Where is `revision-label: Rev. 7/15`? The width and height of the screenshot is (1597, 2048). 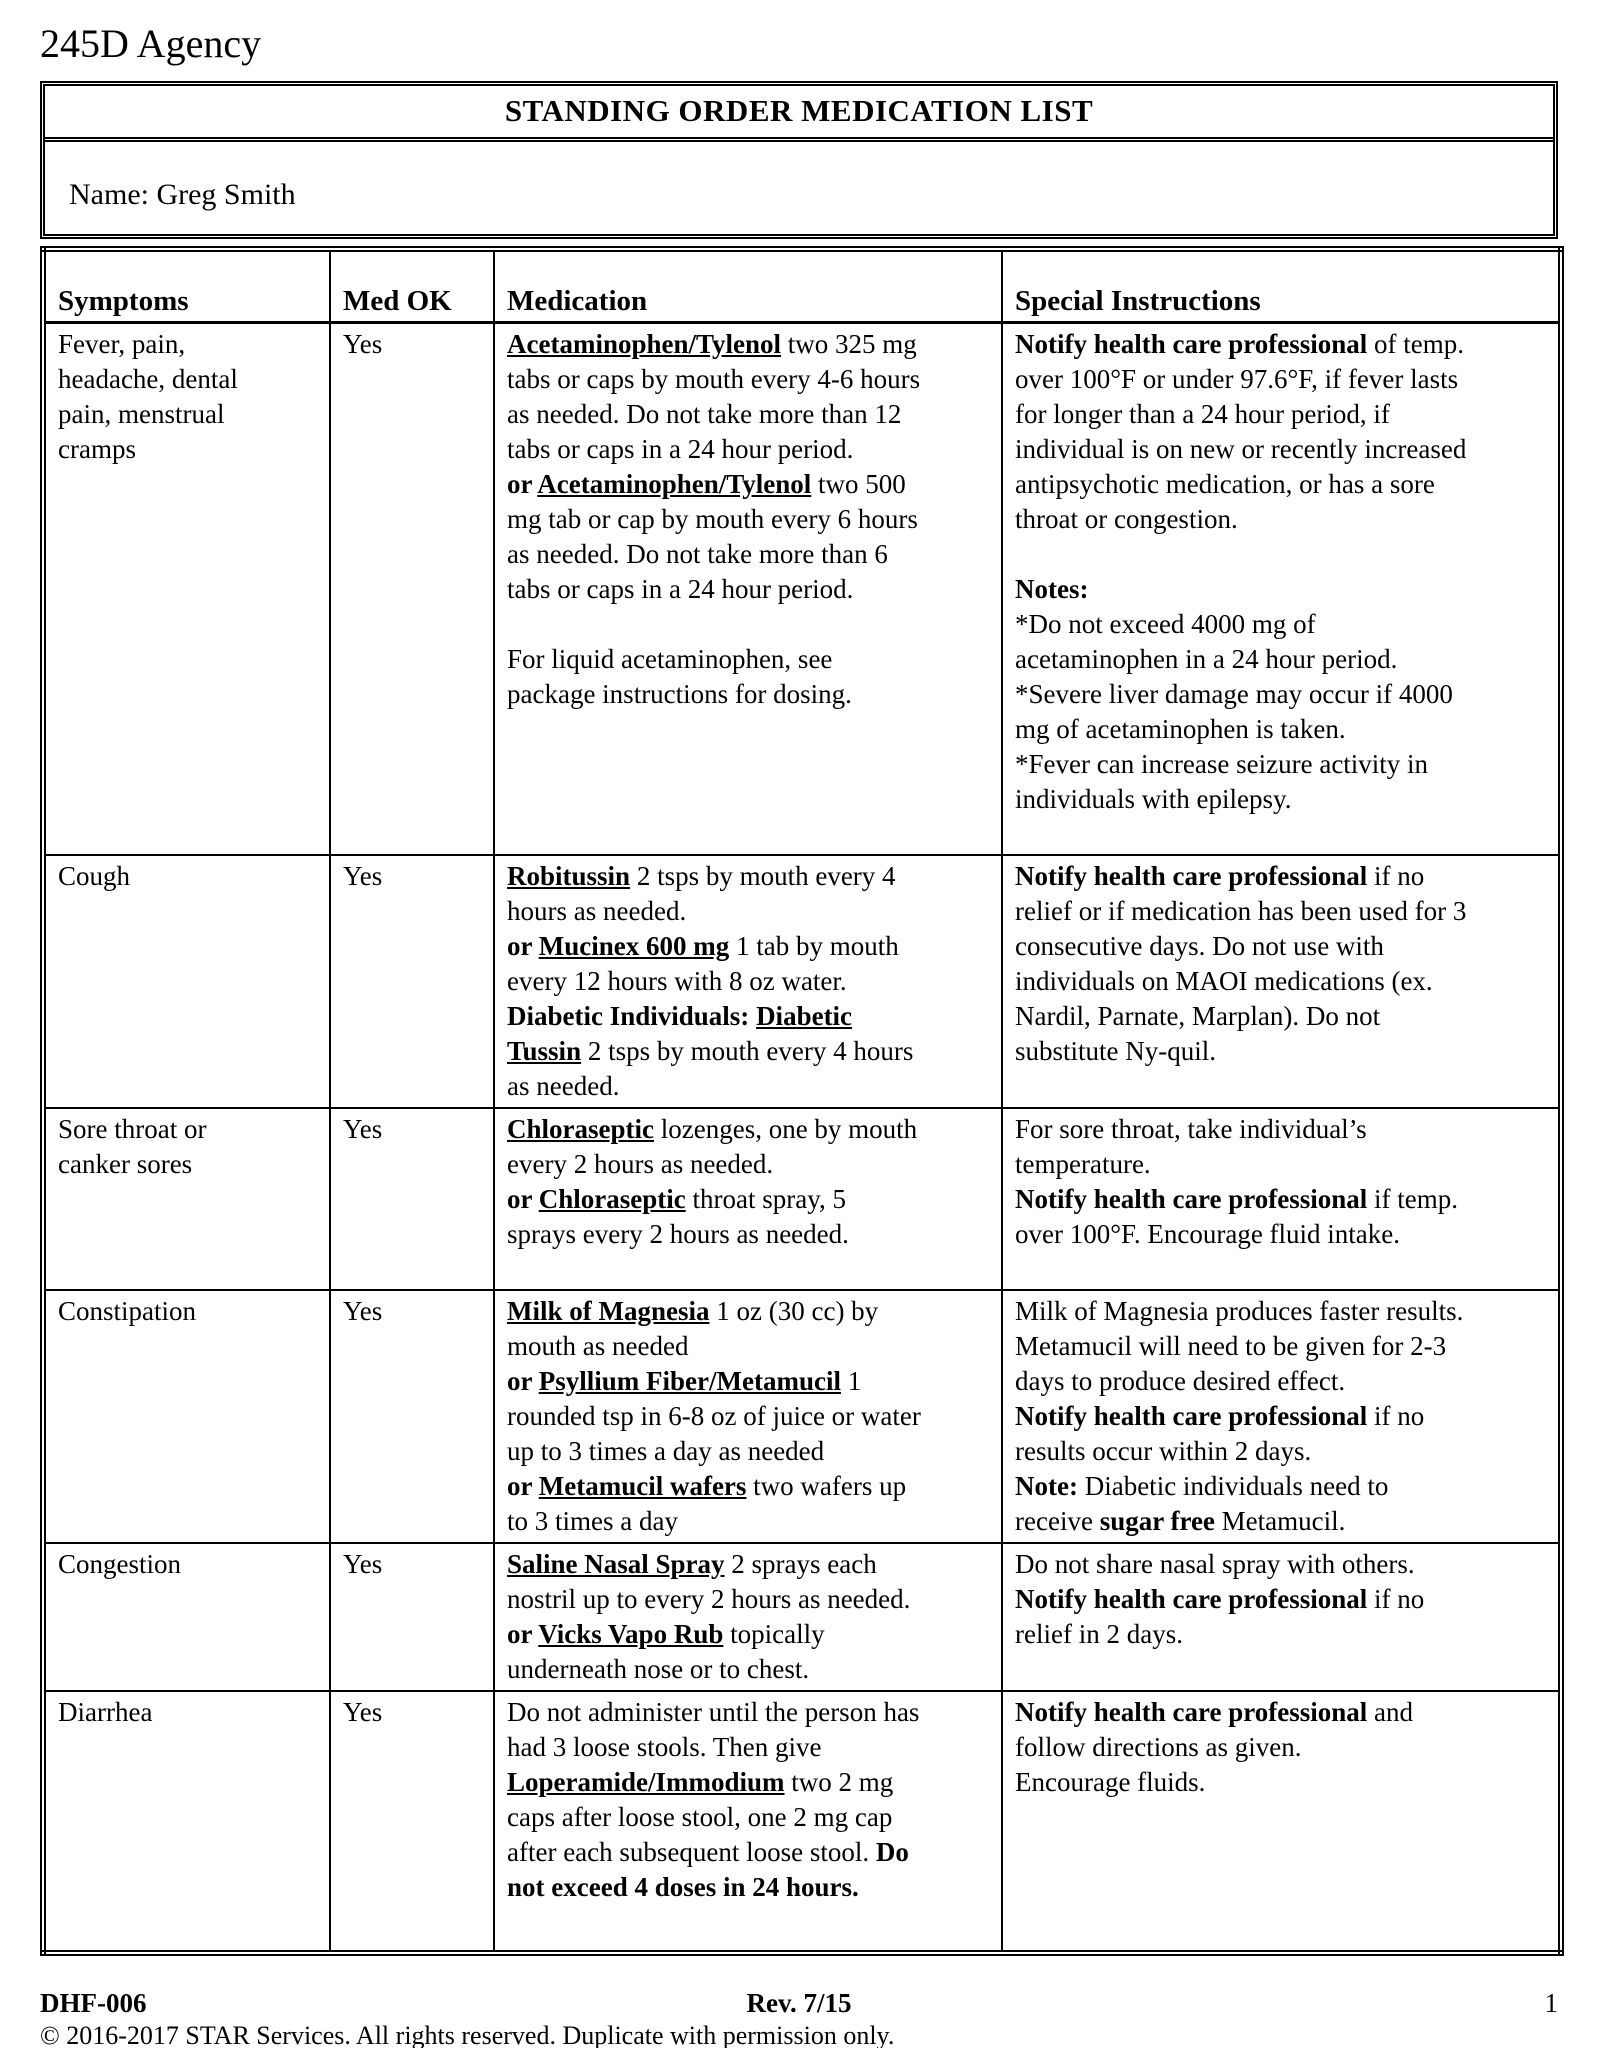 revision-label: Rev. 7/15 is located at coordinates (799, 2002).